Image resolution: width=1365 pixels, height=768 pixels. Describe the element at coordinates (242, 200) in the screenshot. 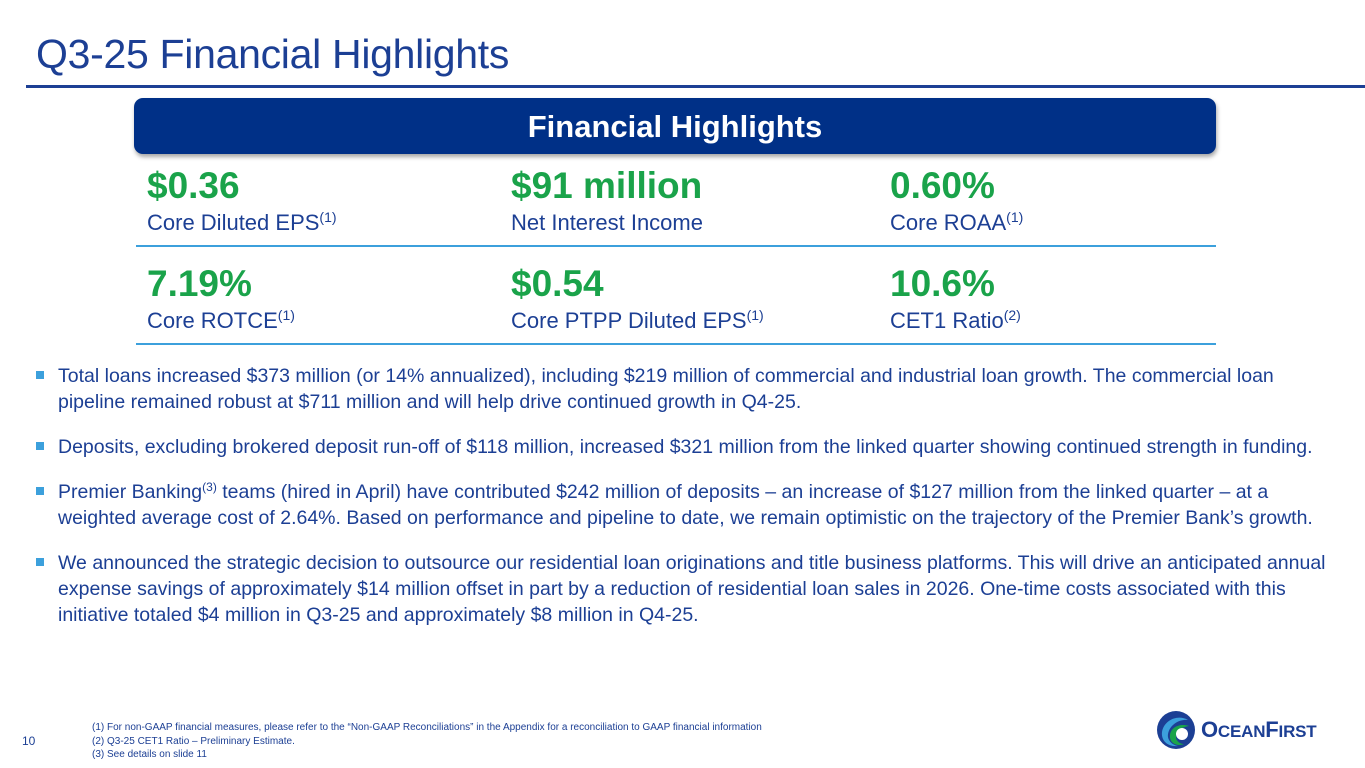

I see `metric-core-diluted-eps: $0.36 Core Diluted EPS(1)` at that location.